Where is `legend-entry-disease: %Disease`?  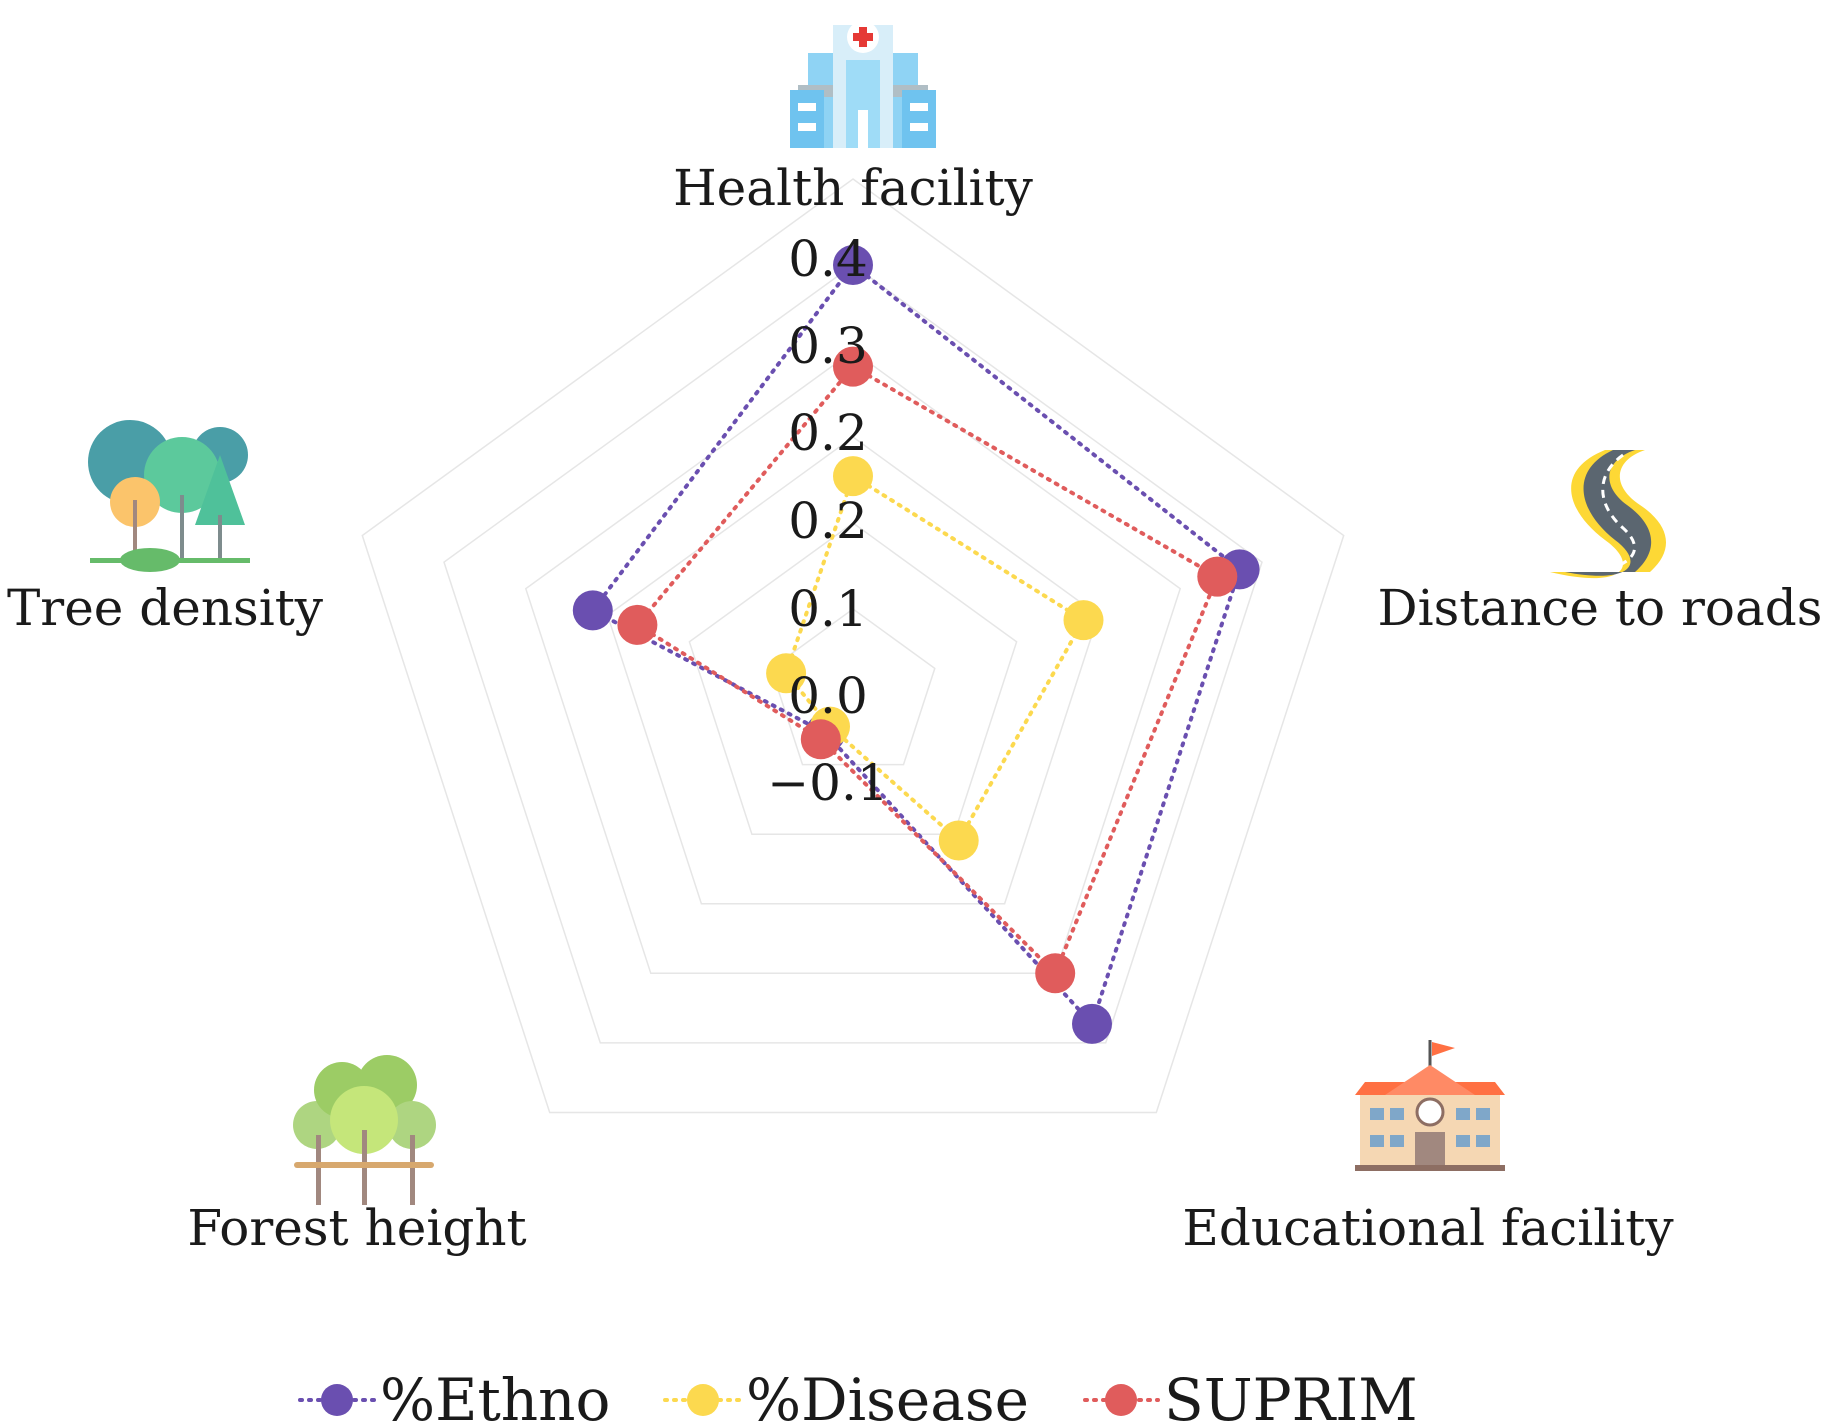
legend-entry-disease: %Disease is located at coordinates (846, 1397).